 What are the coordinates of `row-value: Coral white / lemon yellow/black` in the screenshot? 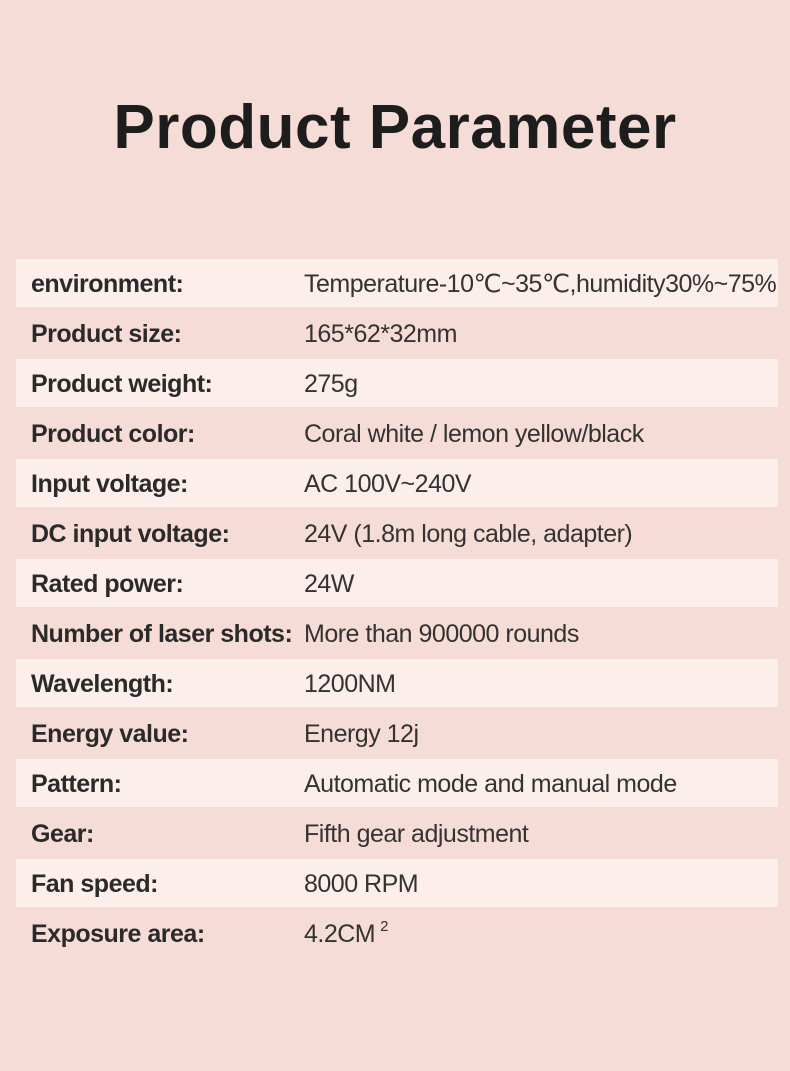 It's located at (474, 434).